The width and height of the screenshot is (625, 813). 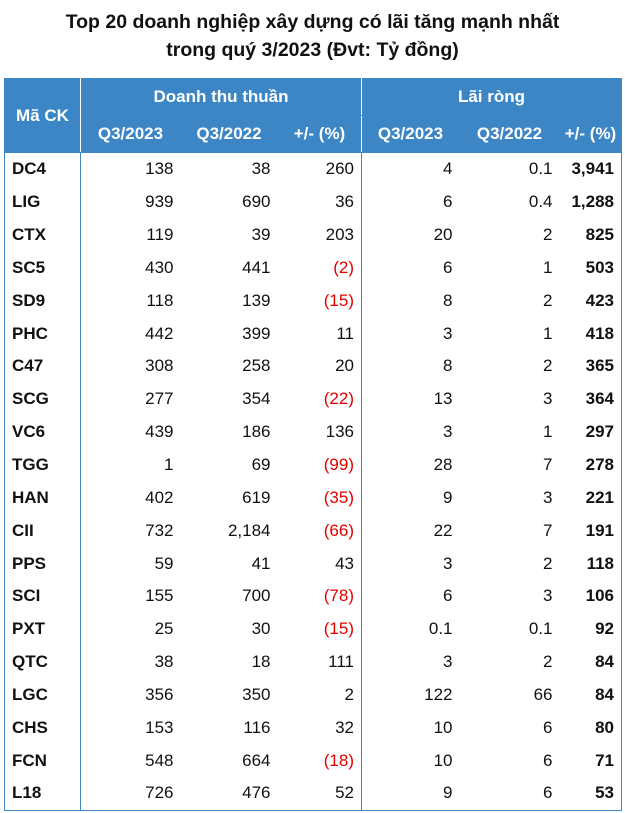 I want to click on cell-revenue-q3-2022: 399, so click(x=256, y=333).